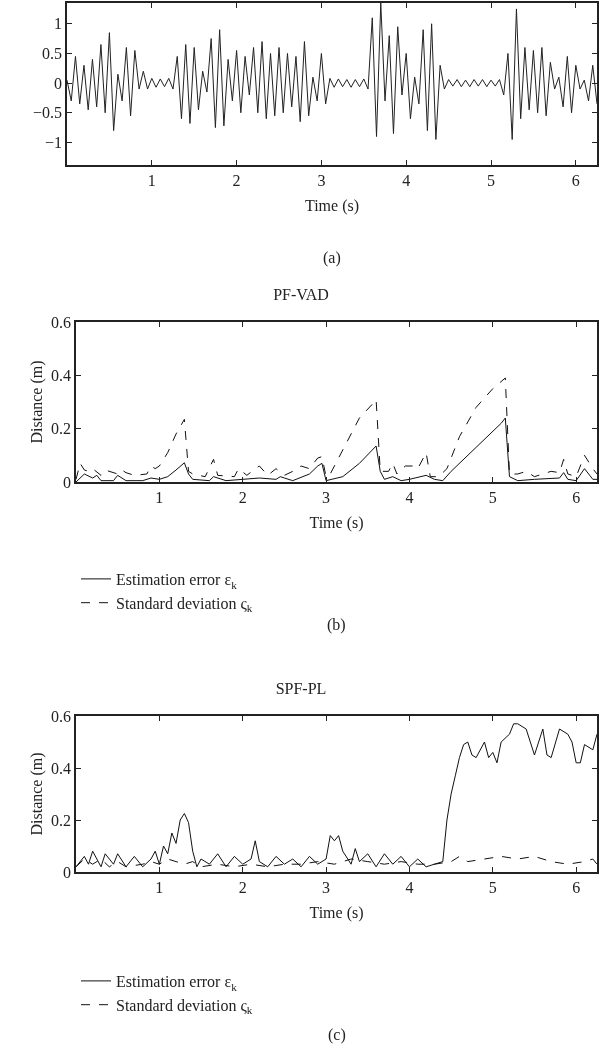  What do you see at coordinates (337, 1035) in the screenshot?
I see `text: (c)` at bounding box center [337, 1035].